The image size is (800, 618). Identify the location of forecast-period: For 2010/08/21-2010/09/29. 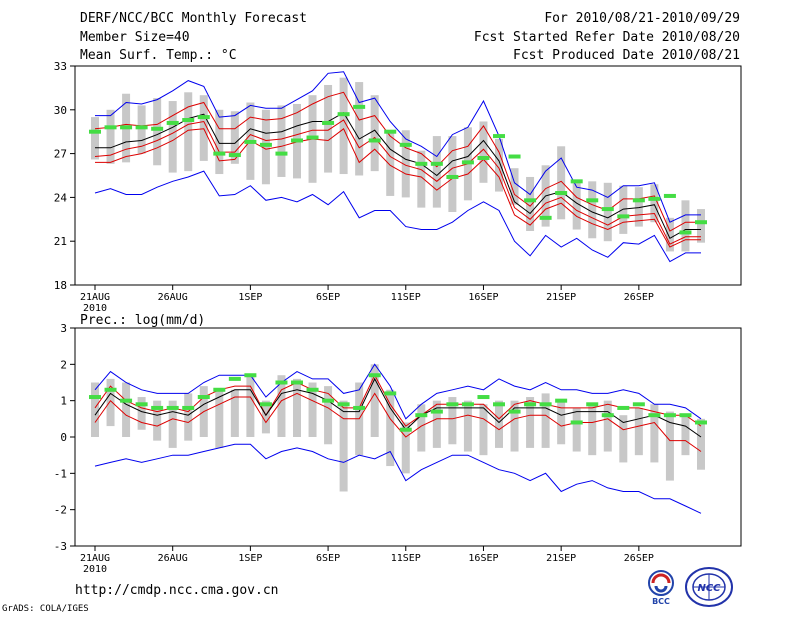
(642, 18).